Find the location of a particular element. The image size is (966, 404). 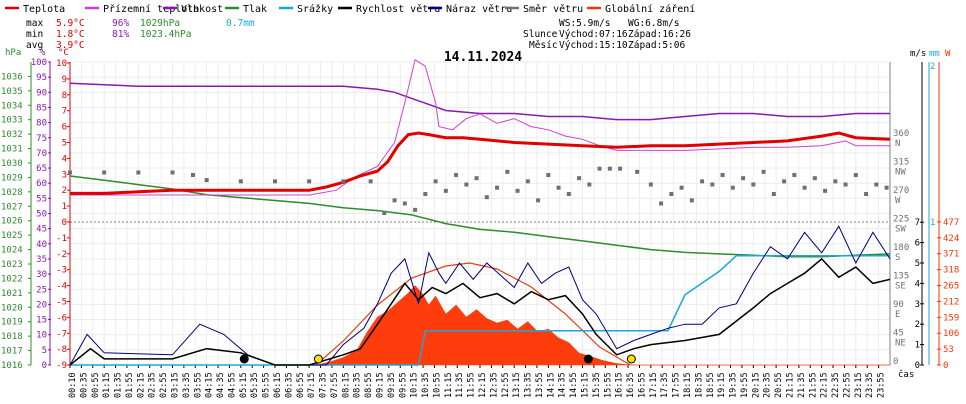

axis-w-tick: 477 is located at coordinates (951, 223).